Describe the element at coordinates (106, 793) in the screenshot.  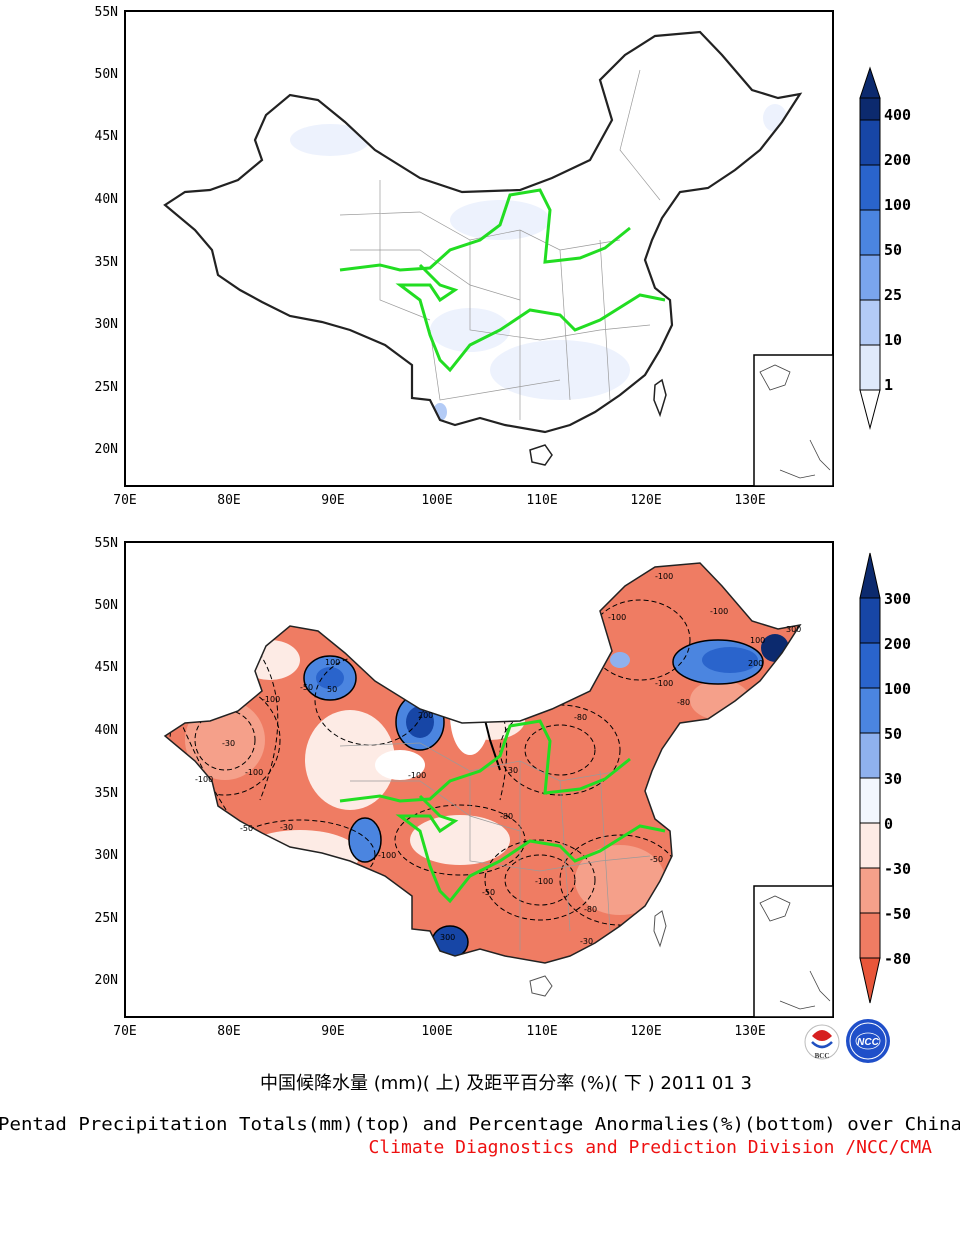
I see `bottom-lat-label: 35N` at that location.